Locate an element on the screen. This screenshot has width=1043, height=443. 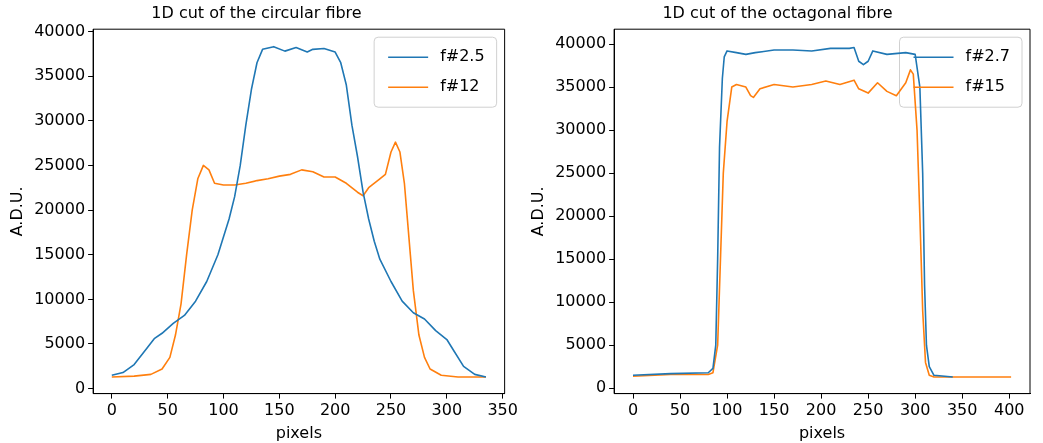
chart-title: 1D cut of the circular fibre is located at coordinates (256, 12).